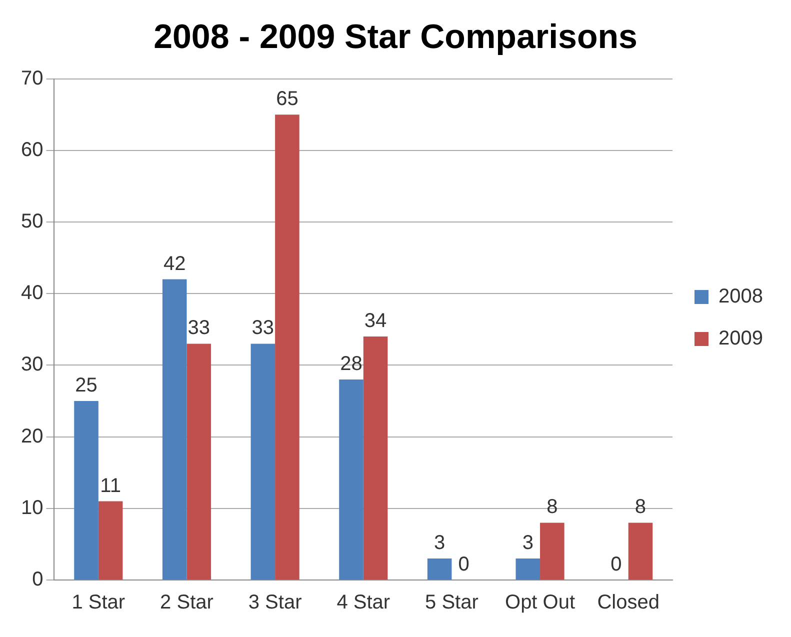 The height and width of the screenshot is (637, 791). What do you see at coordinates (32, 149) in the screenshot?
I see `y-tick-label: 60` at bounding box center [32, 149].